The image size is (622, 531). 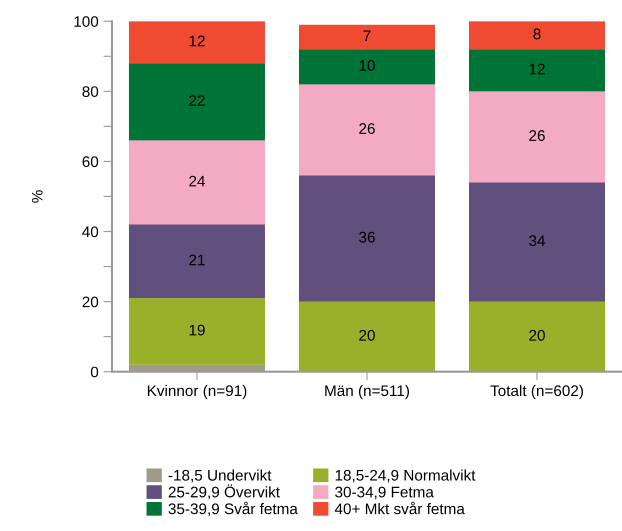 What do you see at coordinates (536, 392) in the screenshot?
I see `x-tick-label: Totalt (n=602)` at bounding box center [536, 392].